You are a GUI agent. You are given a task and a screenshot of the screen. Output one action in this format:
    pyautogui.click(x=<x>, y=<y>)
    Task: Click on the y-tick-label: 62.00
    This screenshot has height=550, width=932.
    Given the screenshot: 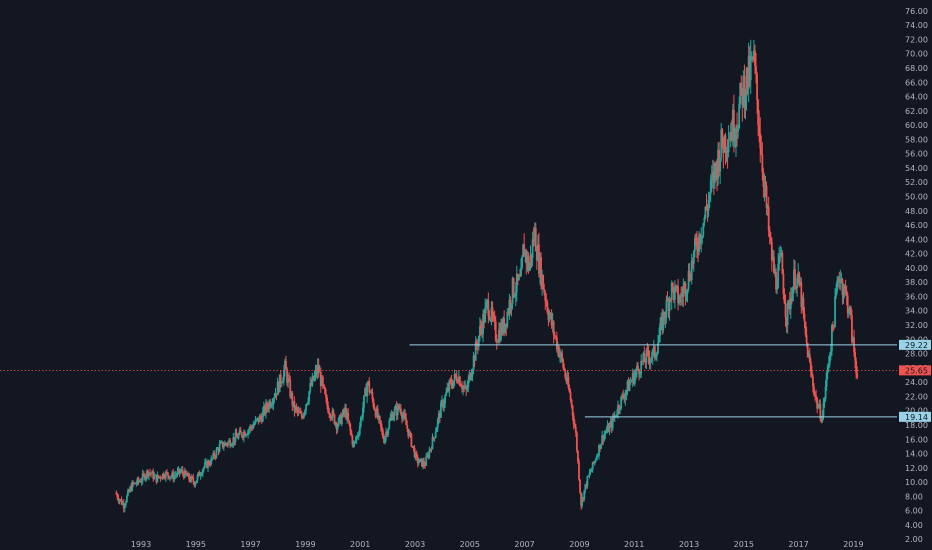 What is the action you would take?
    pyautogui.click(x=916, y=111)
    